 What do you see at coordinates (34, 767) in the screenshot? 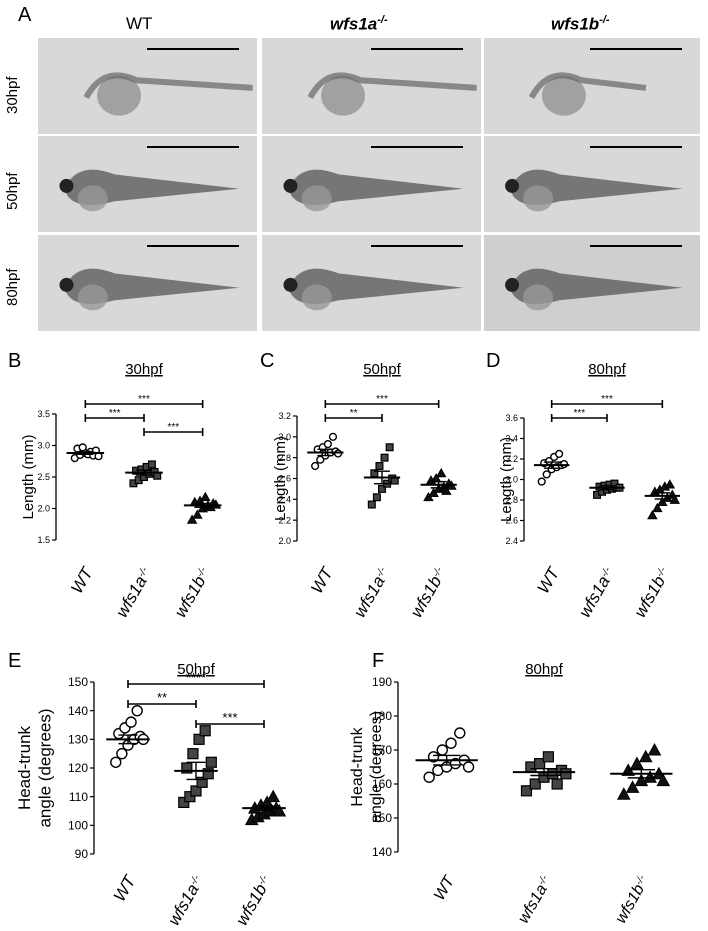
I see `y-axis-label: Head-trunkangle (degrees)` at bounding box center [34, 767].